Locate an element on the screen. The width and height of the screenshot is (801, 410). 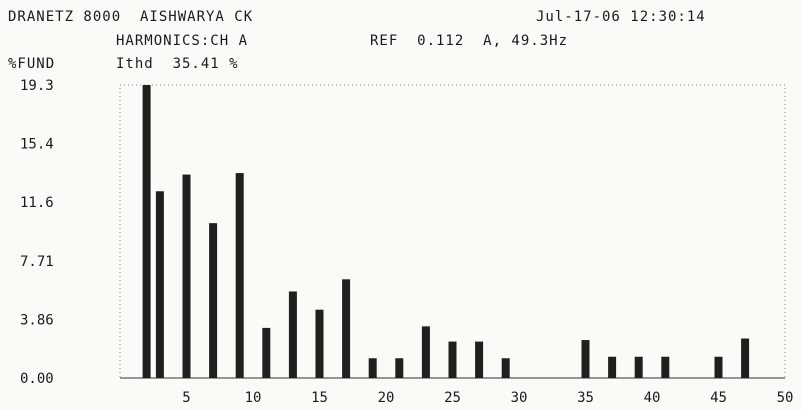
x-tick-label: 10 is located at coordinates (253, 398).